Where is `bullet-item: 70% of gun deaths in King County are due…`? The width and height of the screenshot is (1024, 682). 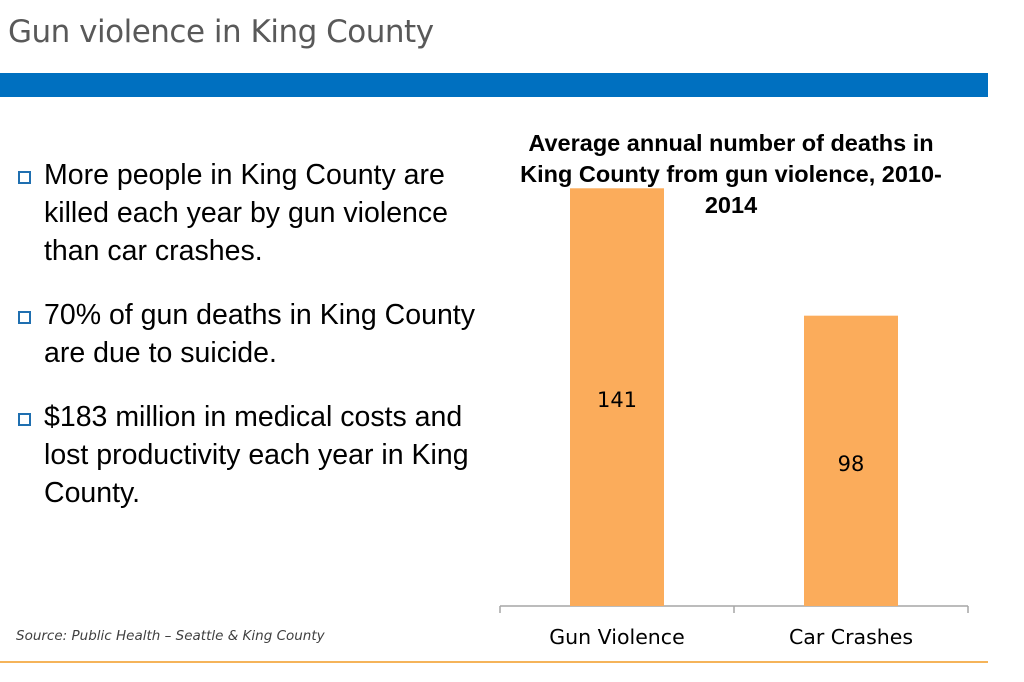 bullet-item: 70% of gun deaths in King County are due… is located at coordinates (249, 334).